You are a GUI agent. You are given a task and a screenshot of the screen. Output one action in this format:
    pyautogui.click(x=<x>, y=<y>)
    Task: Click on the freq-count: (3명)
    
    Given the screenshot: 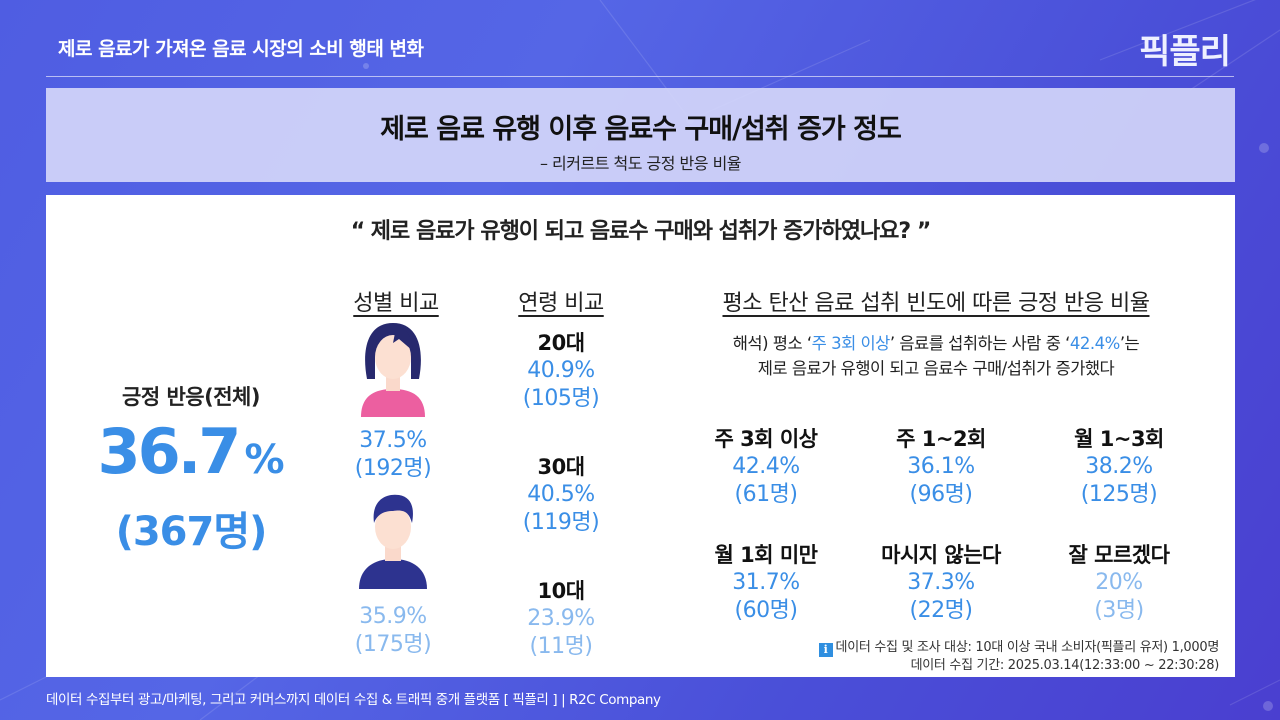 What is the action you would take?
    pyautogui.click(x=1119, y=610)
    